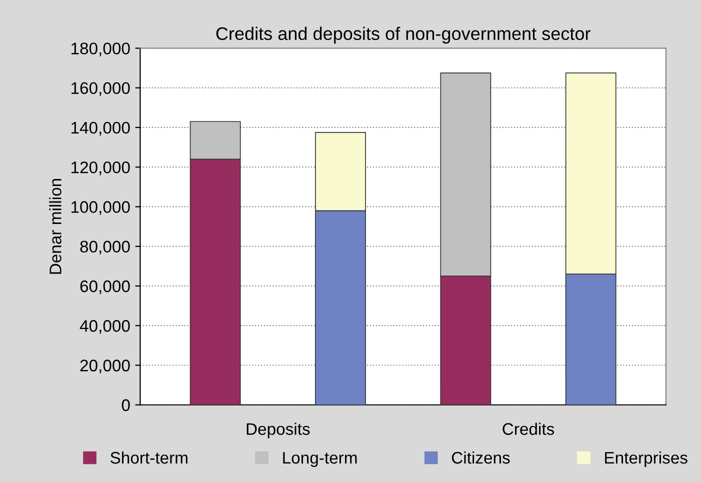 This screenshot has height=482, width=701. Describe the element at coordinates (101, 129) in the screenshot. I see `y-tick-label: 140,000` at that location.